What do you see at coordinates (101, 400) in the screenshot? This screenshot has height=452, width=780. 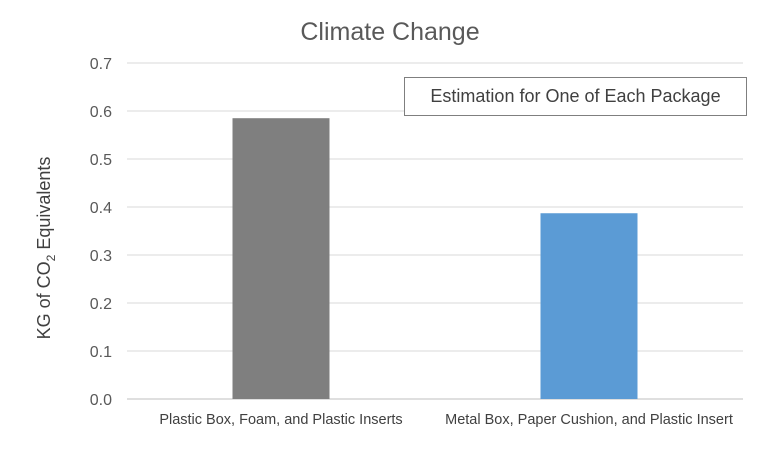 I see `y-tick-label: 0.0` at bounding box center [101, 400].